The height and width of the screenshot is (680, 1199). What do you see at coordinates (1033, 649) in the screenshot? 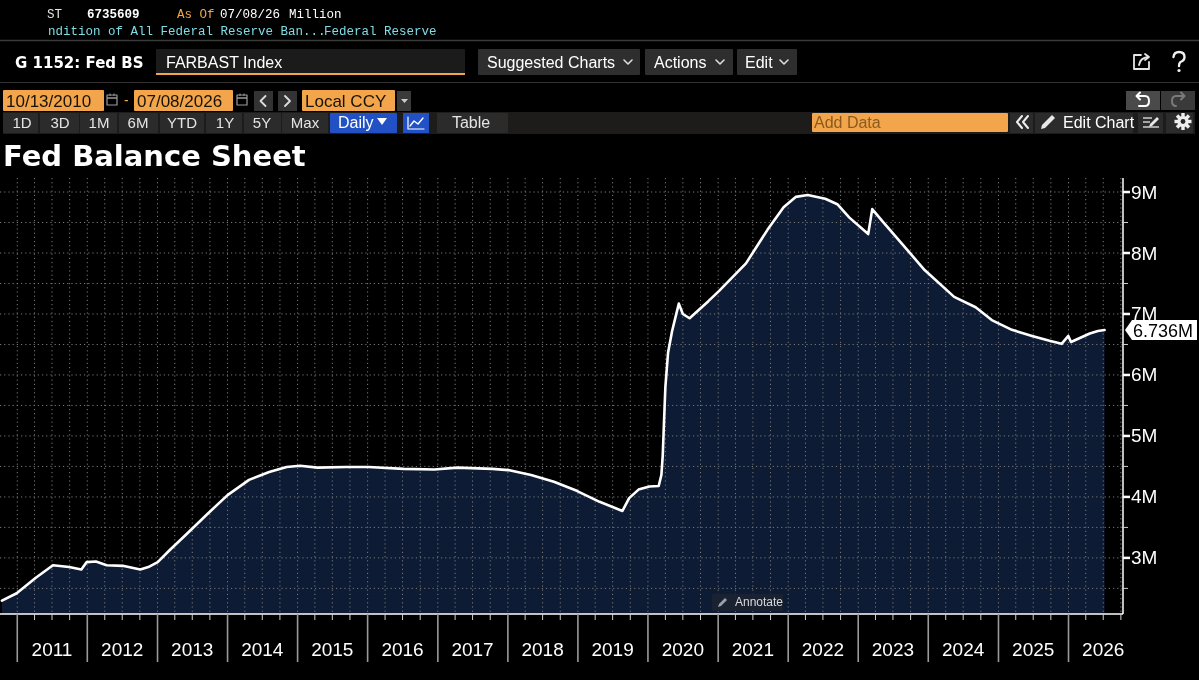
I see `x-tick-label: 2025` at bounding box center [1033, 649].